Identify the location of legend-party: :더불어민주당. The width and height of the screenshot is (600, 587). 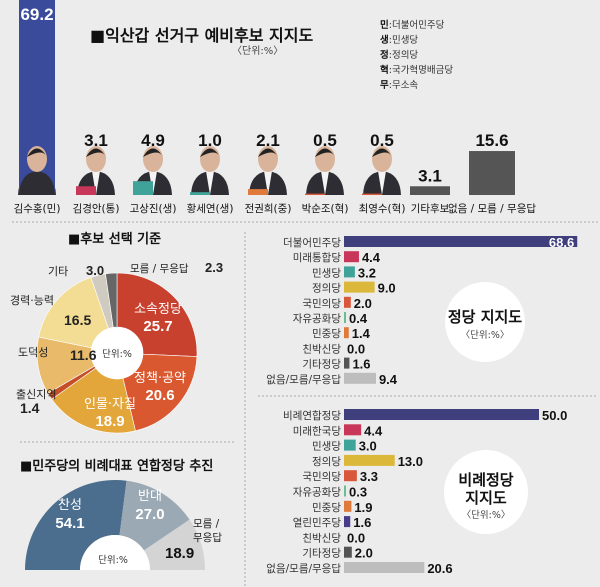
(416, 25).